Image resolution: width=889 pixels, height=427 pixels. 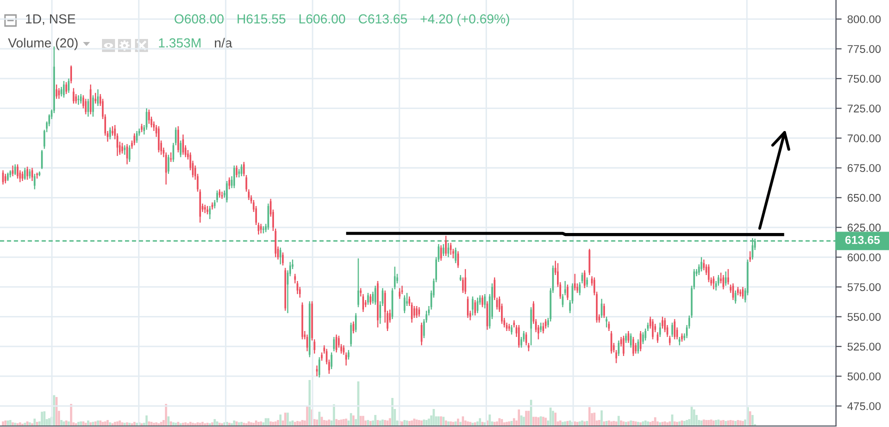 I want to click on annotation: 1.353M, so click(x=179, y=43).